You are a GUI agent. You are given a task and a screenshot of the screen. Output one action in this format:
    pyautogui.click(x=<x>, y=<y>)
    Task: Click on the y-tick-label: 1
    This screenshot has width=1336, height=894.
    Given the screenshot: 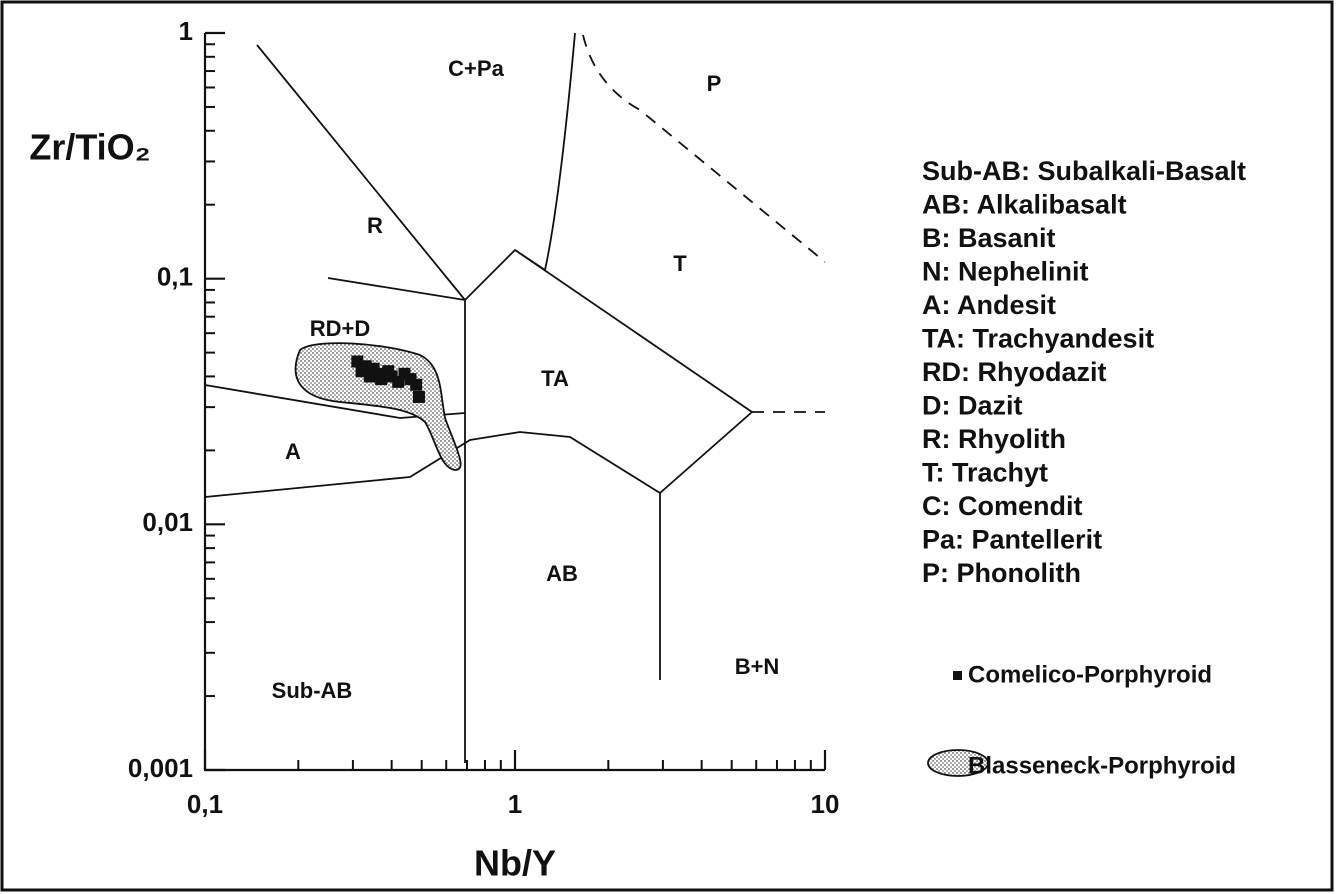 What is the action you would take?
    pyautogui.click(x=186, y=31)
    